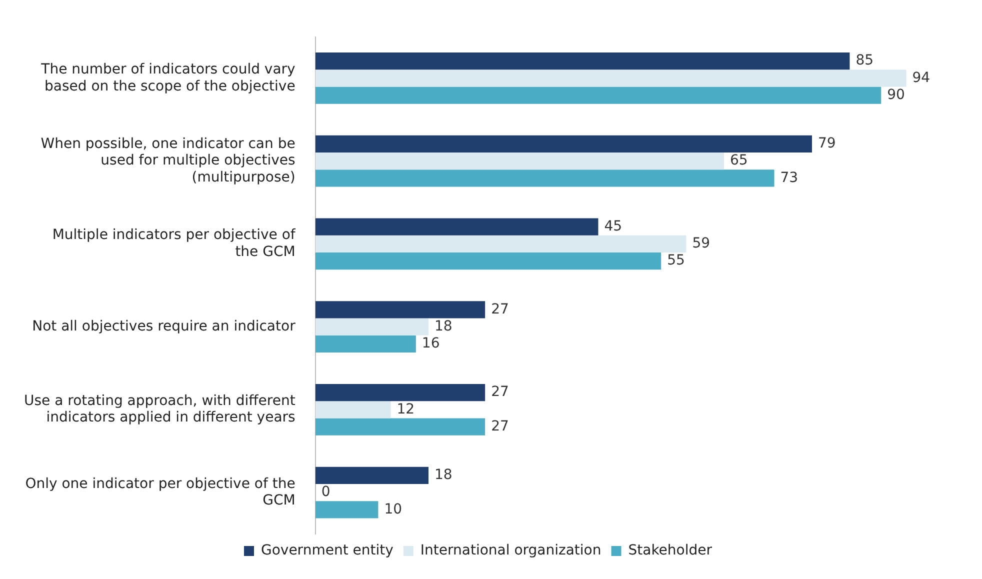 The image size is (982, 579). Describe the element at coordinates (896, 95) in the screenshot. I see `data-label: 90` at that location.